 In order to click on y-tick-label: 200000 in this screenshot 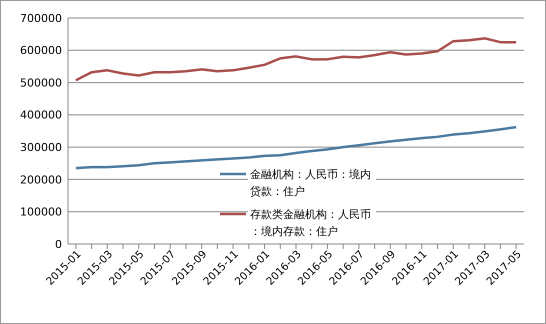, I will do `click(41, 179)`.